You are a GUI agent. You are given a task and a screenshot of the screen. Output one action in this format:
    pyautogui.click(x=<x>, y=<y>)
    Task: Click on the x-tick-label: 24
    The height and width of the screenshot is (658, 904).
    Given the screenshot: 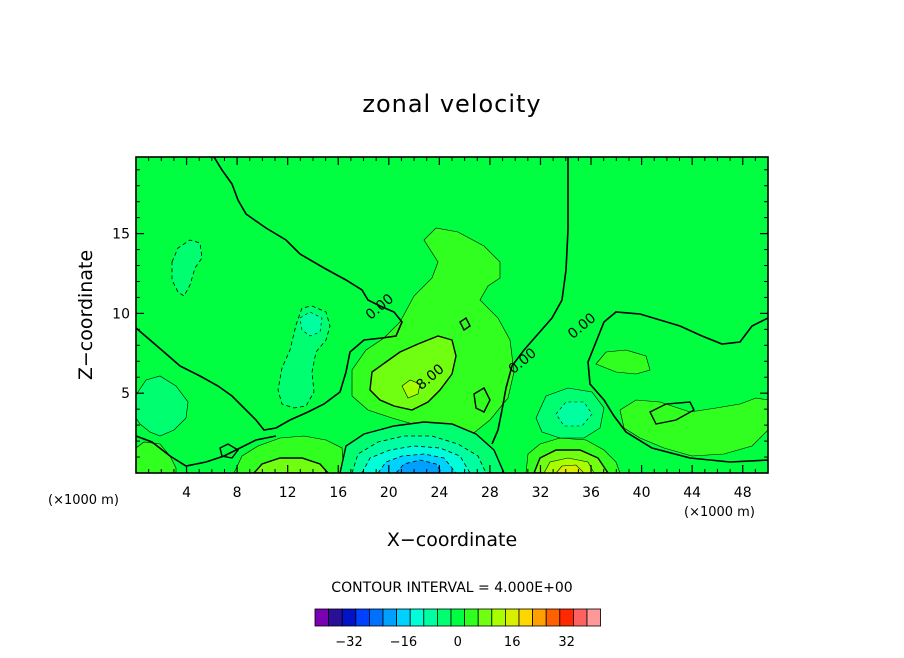 What is the action you would take?
    pyautogui.click(x=439, y=493)
    